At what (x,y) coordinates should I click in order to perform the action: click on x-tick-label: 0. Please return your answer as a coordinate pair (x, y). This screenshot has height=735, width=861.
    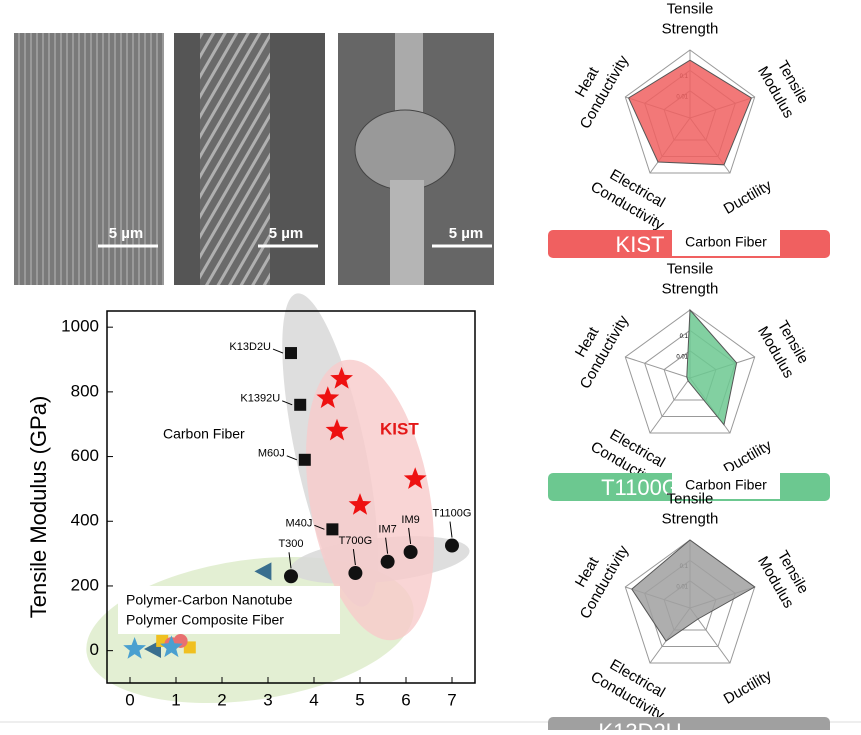
    Looking at the image, I should click on (129, 699).